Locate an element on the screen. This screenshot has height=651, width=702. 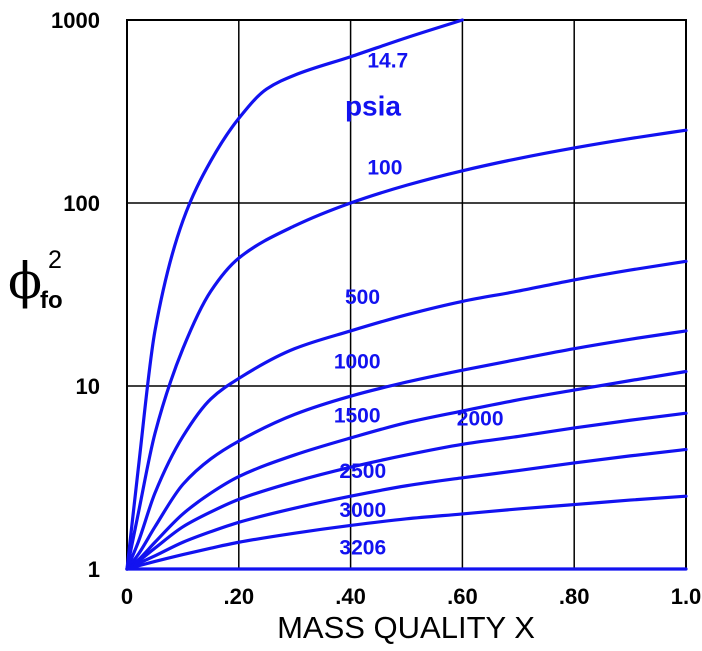
curve-label-1500: 1500 is located at coordinates (357, 416).